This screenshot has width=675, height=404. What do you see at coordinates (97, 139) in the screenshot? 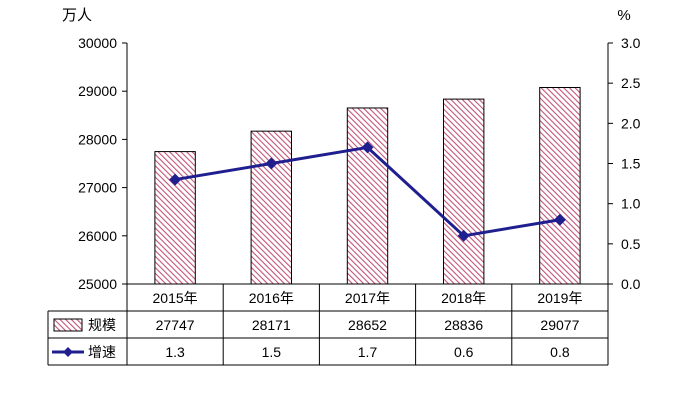
I see `left-axis-tick-label: 28000` at bounding box center [97, 139].